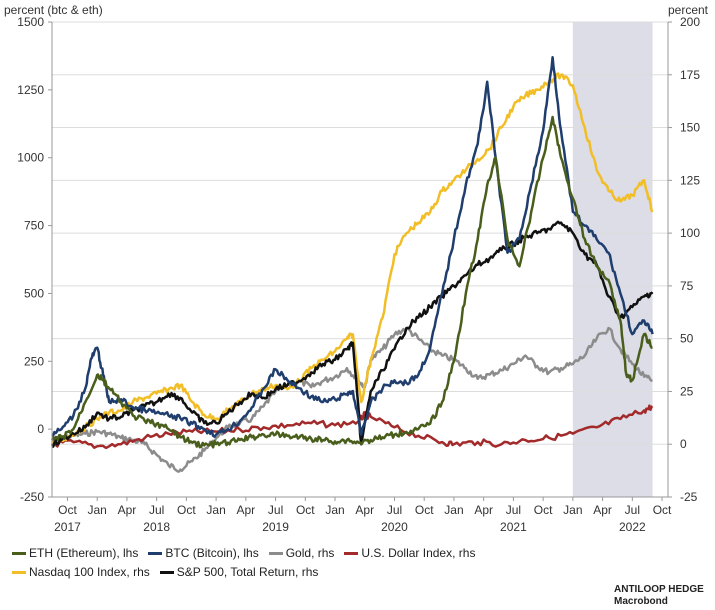 Image resolution: width=715 pixels, height=610 pixels. Describe the element at coordinates (688, 10) in the screenshot. I see `right-axis-title: percent` at that location.